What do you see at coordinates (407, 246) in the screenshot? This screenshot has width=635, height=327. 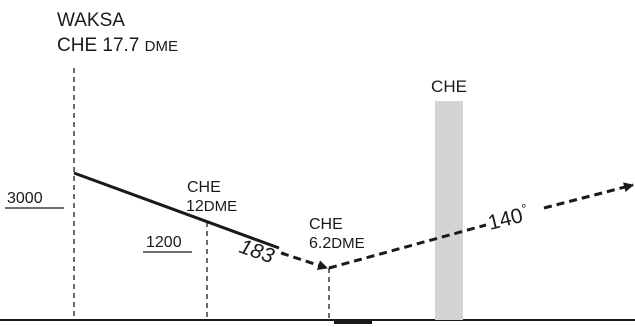 I see `outbound-path` at bounding box center [407, 246].